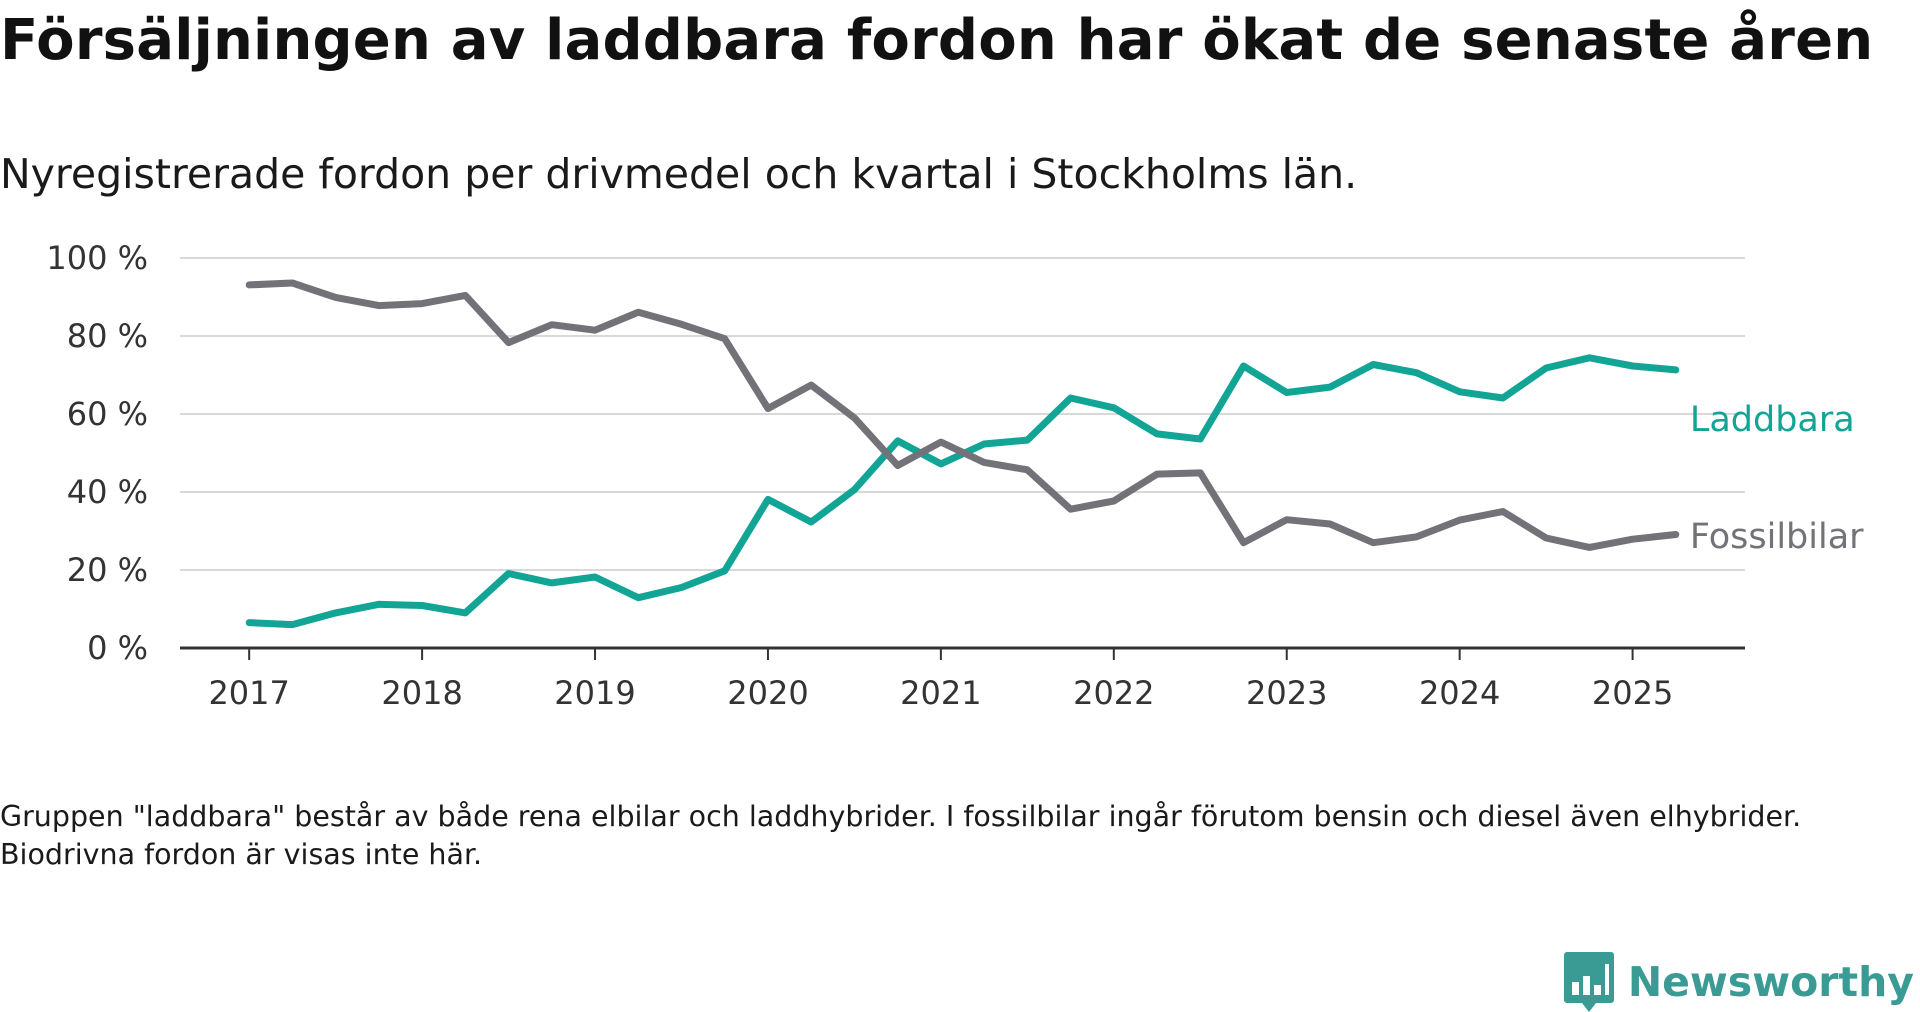 This screenshot has width=1920, height=1012. I want to click on x-tick-label: 2017, so click(248, 693).